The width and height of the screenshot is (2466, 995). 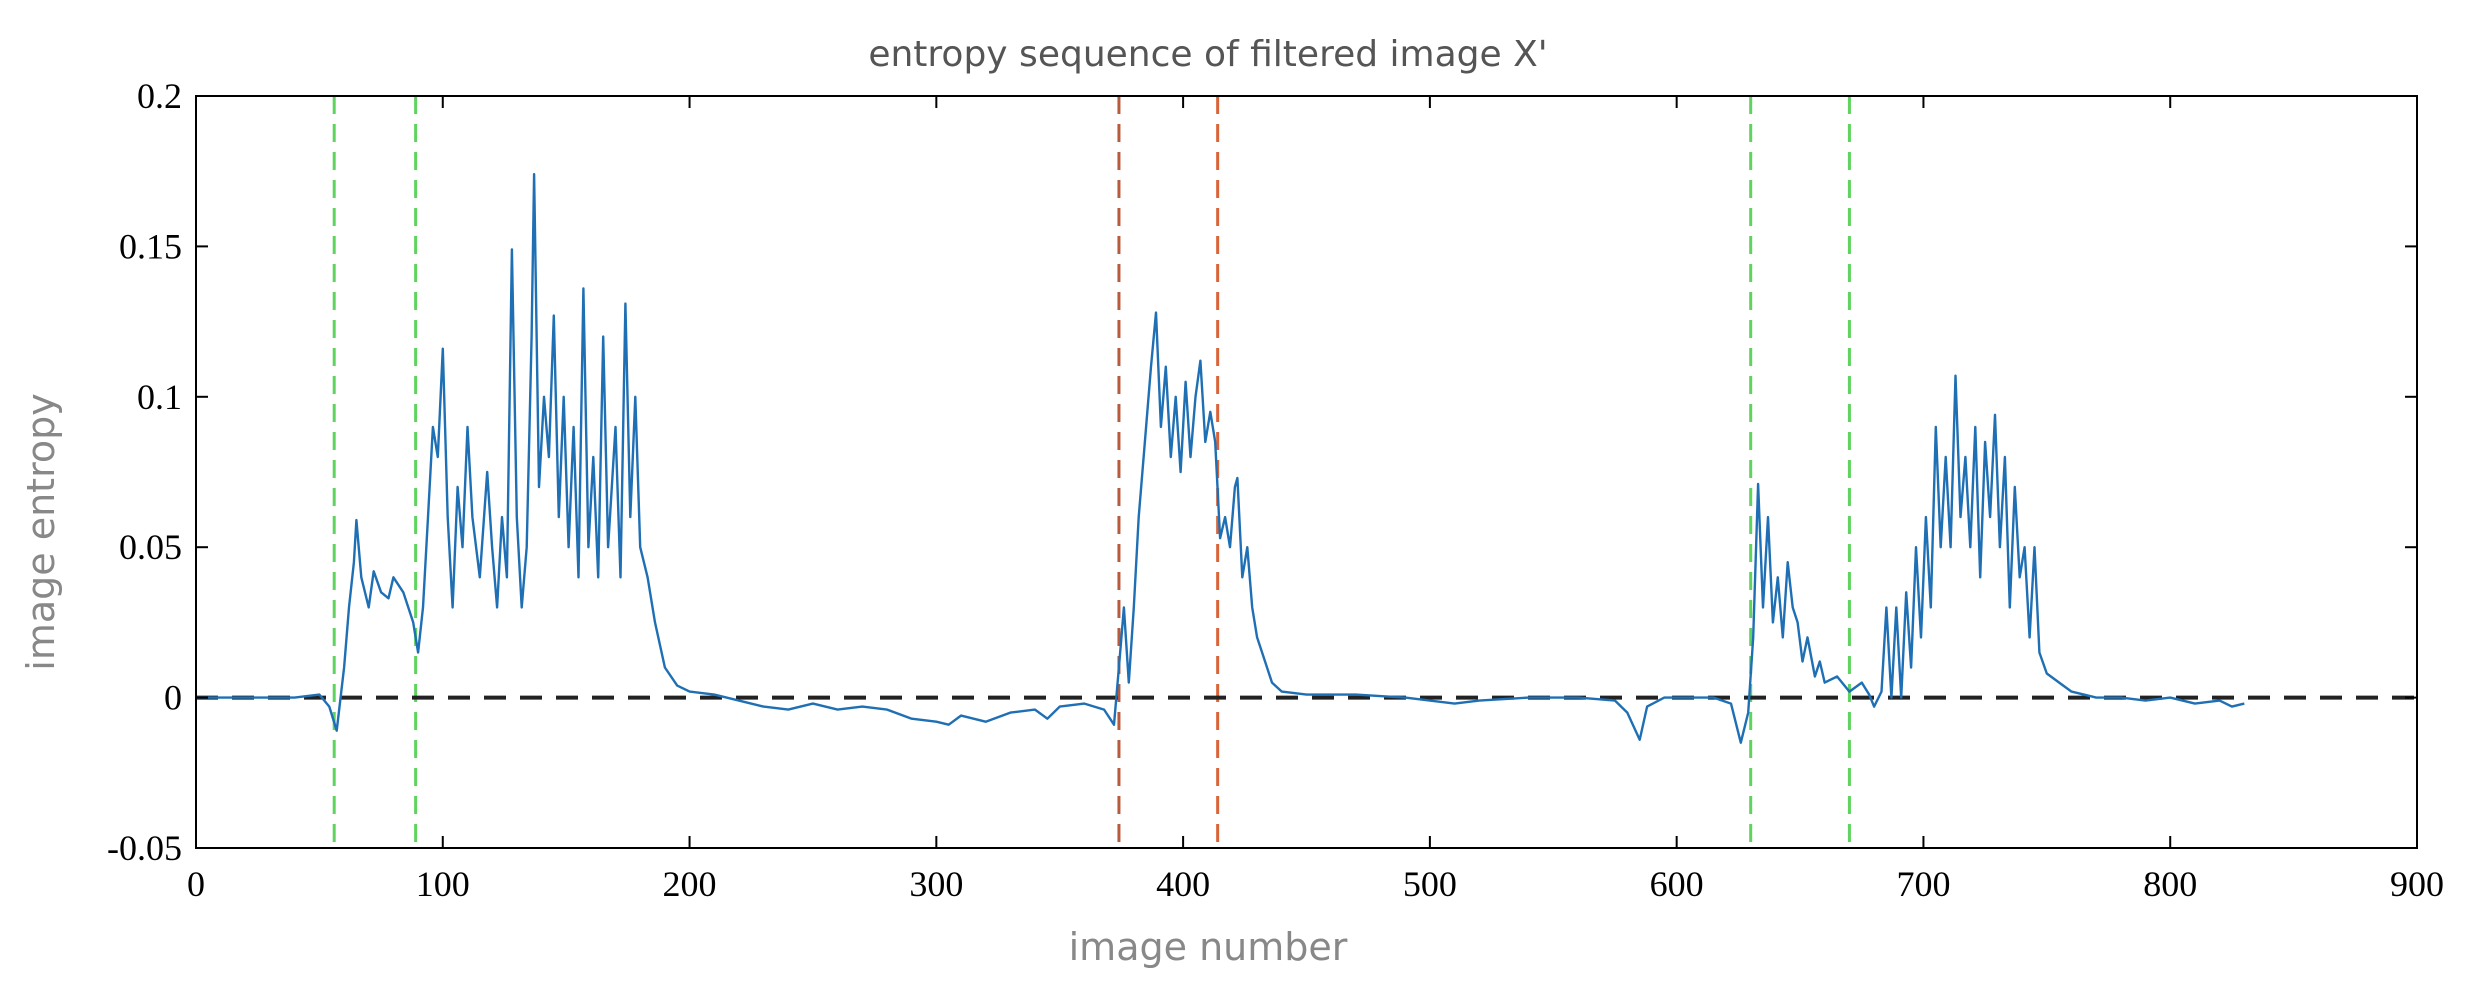 I want to click on x-tick-label: 300, so click(x=936, y=884).